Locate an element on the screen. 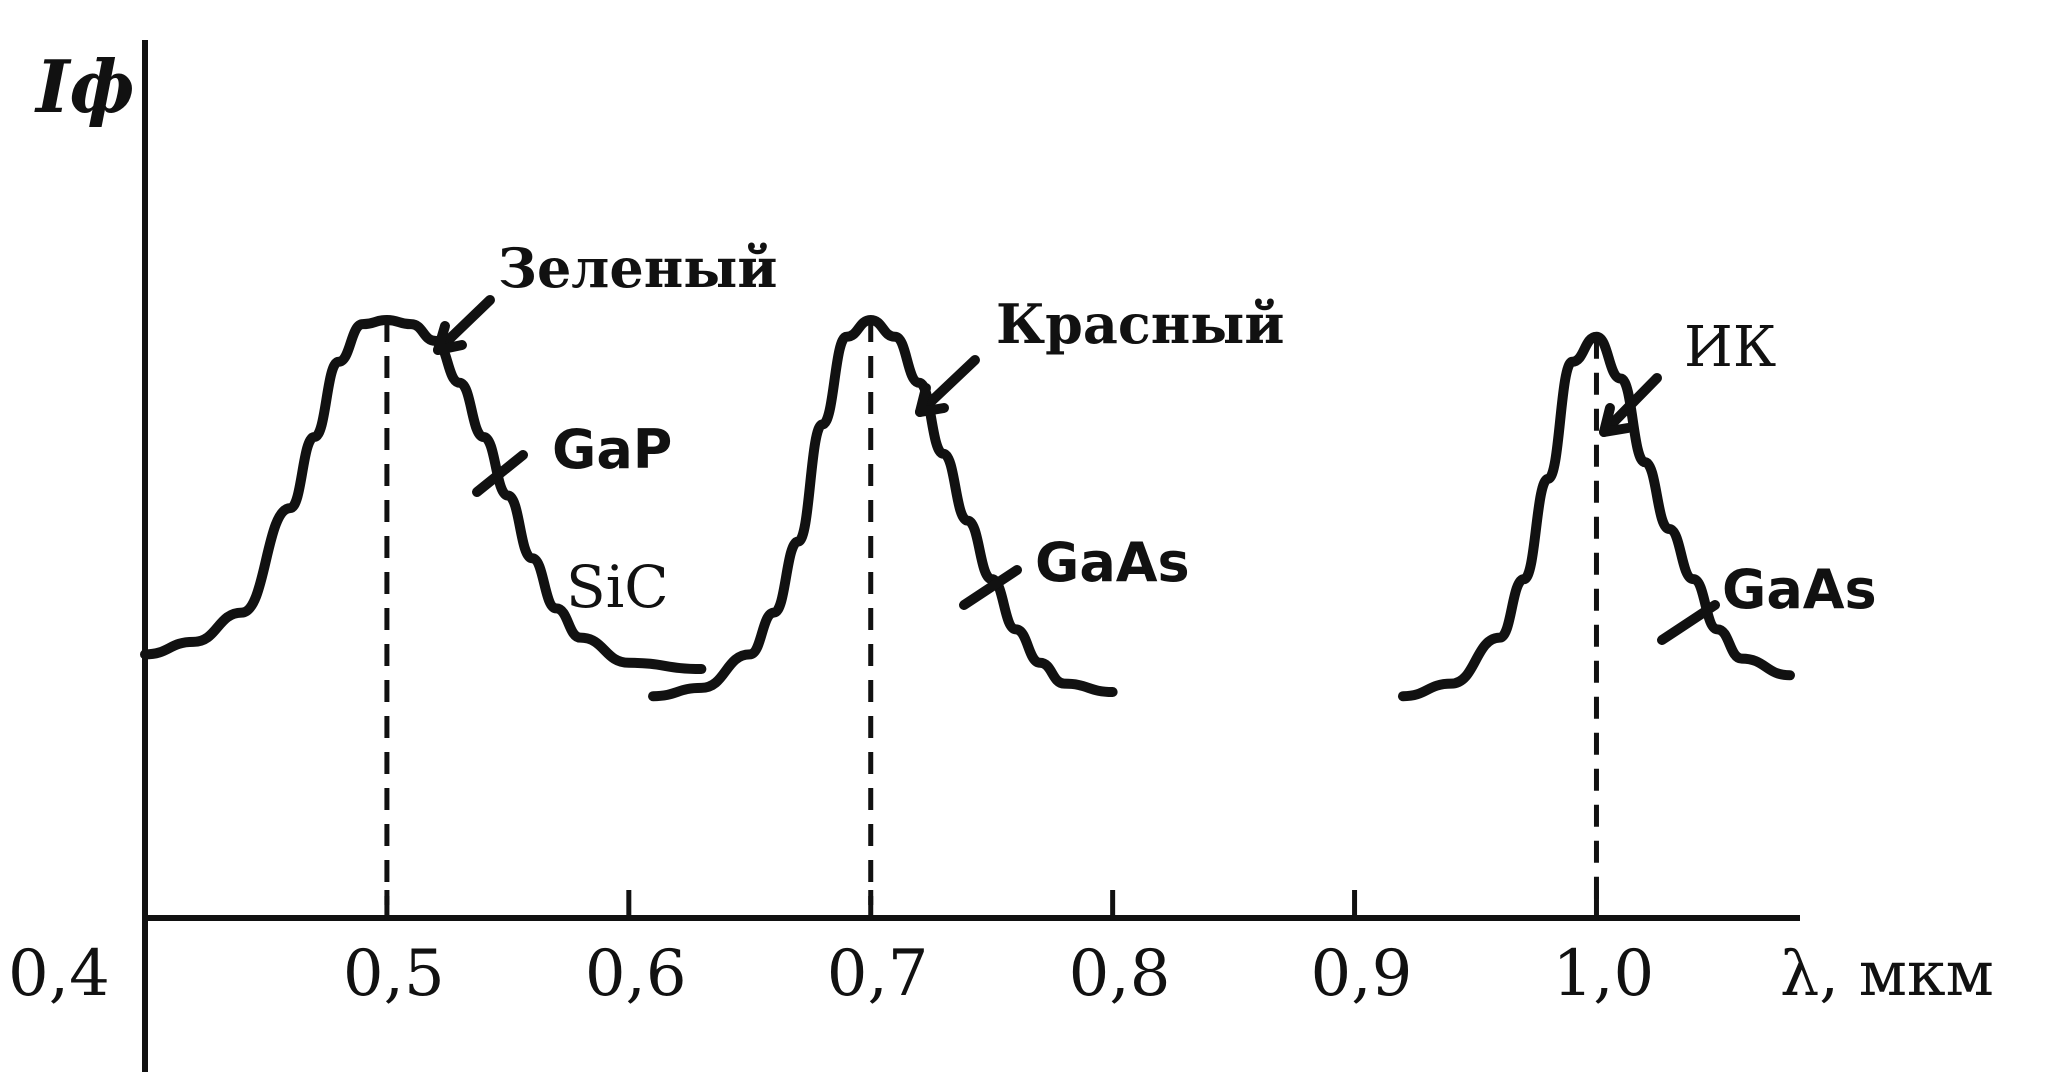  arrow-ir is located at coordinates (1630, 405).